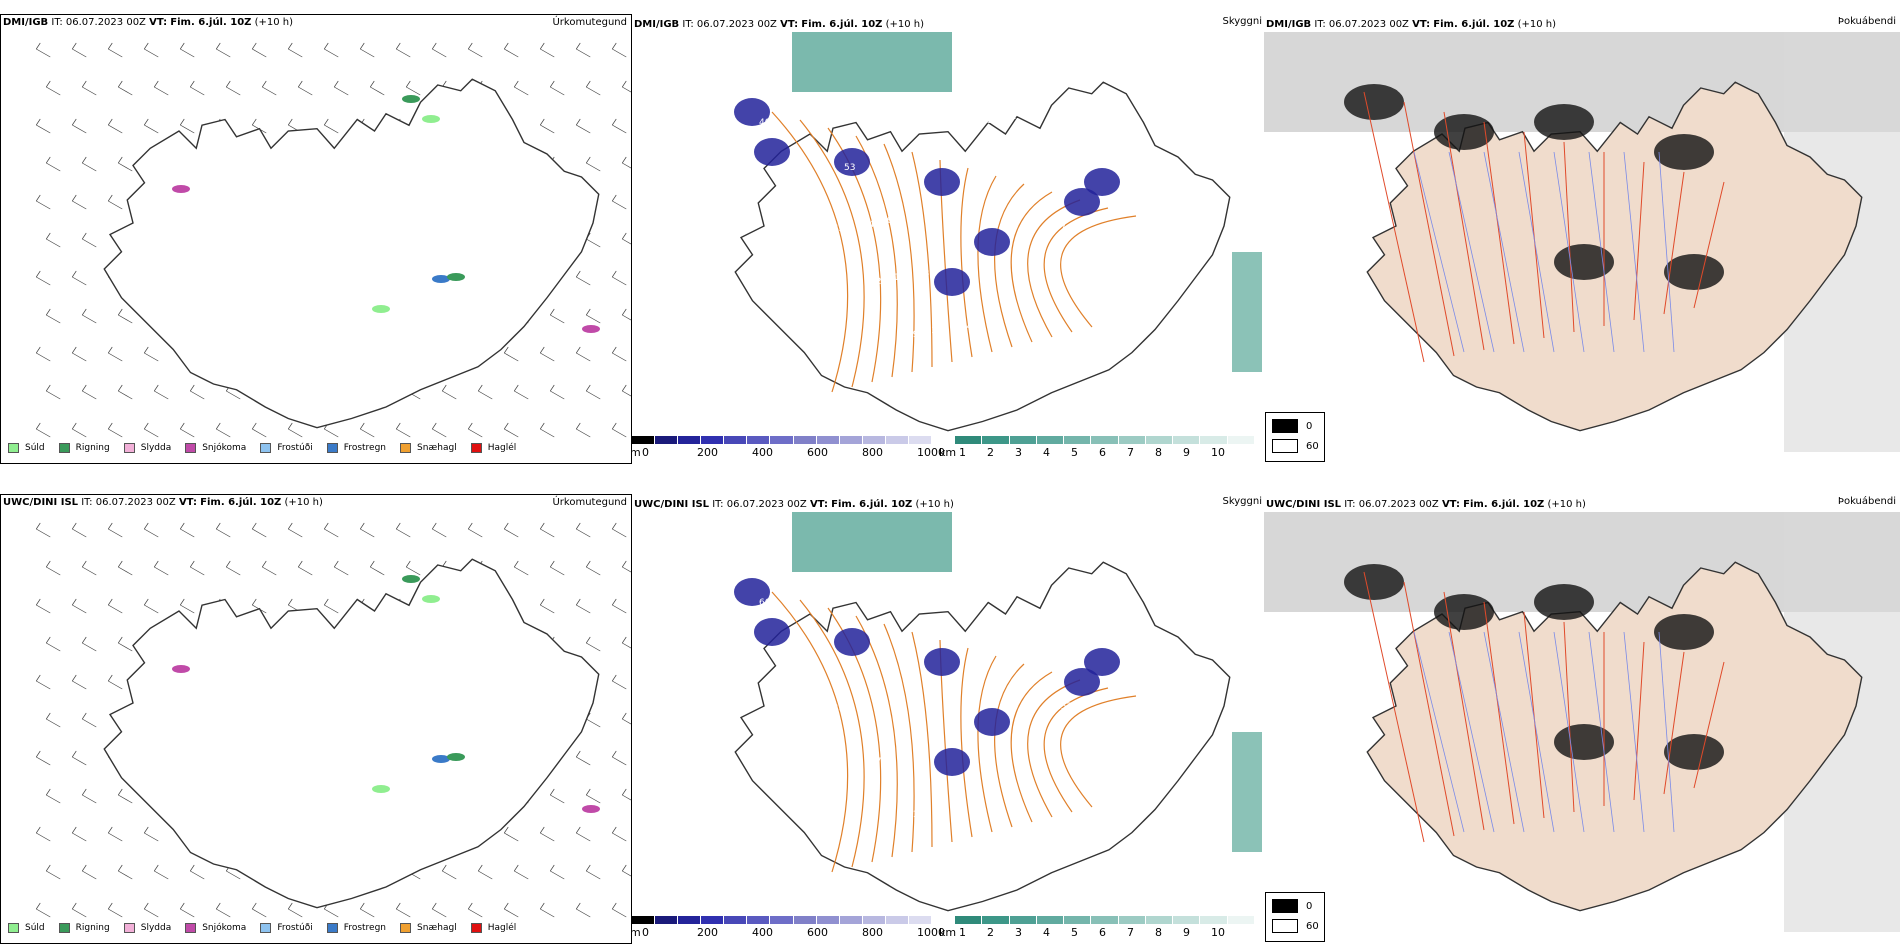  What do you see at coordinates (84, 928) in the screenshot?
I see `legend-item: Rigning` at bounding box center [84, 928].